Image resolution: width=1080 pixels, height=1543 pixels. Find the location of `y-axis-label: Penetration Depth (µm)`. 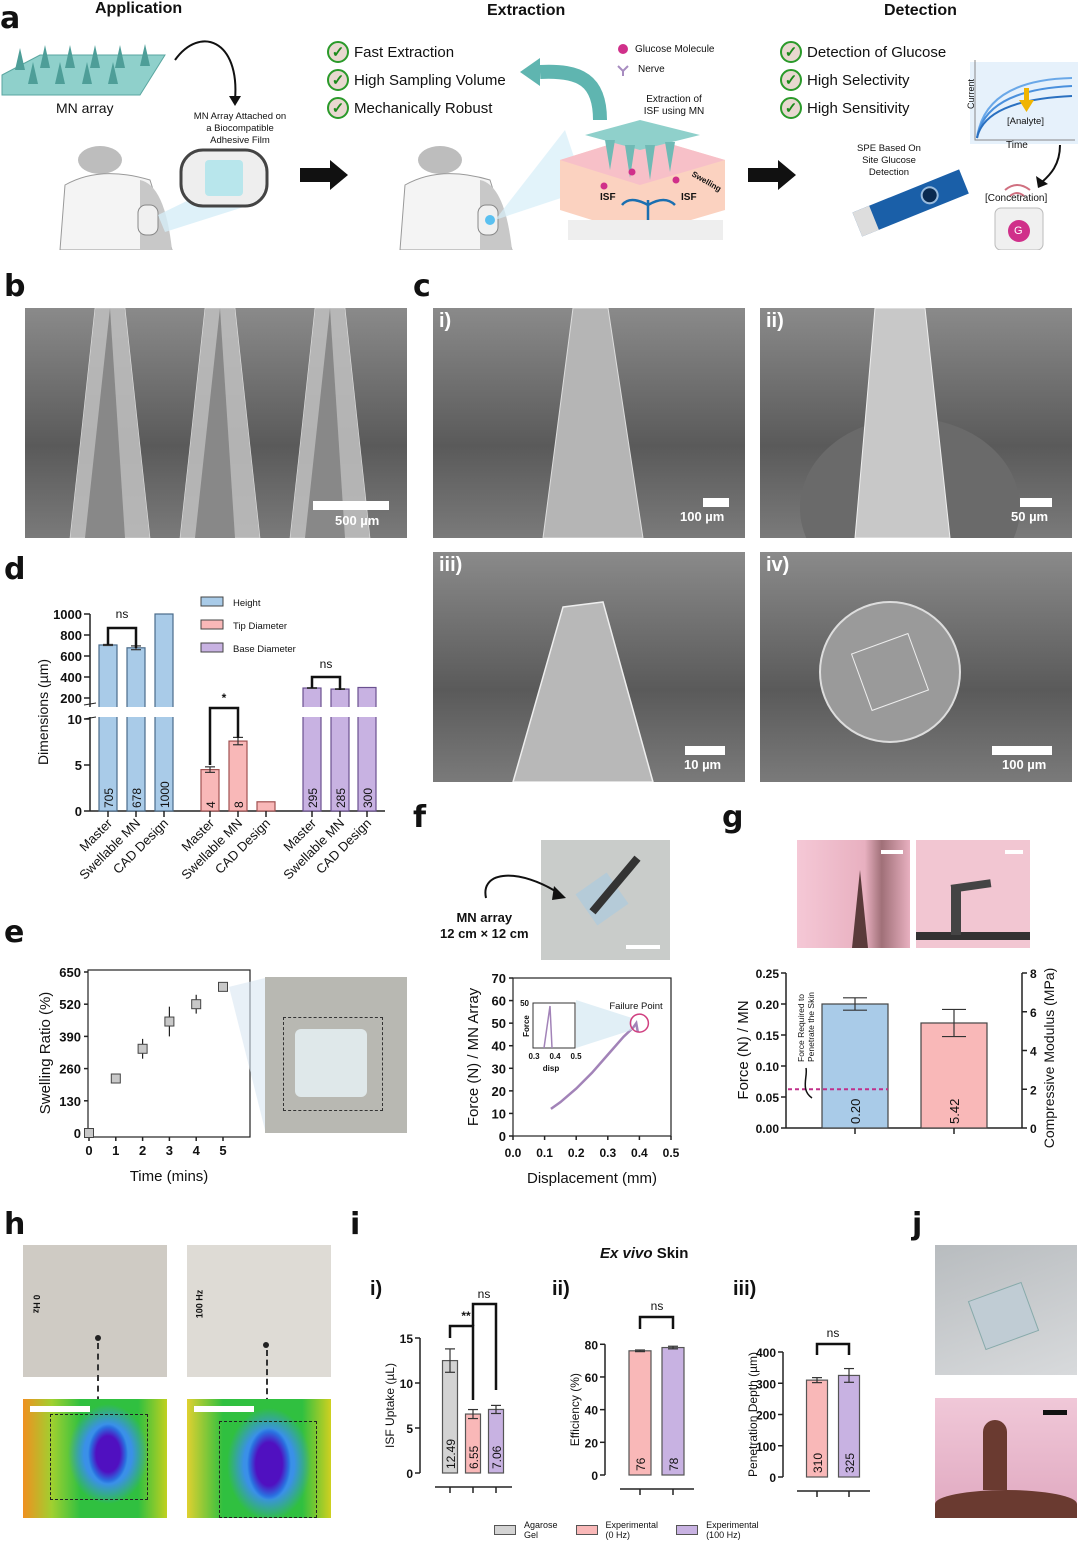

y-axis-label: Penetration Depth (µm) is located at coordinates (753, 1414).